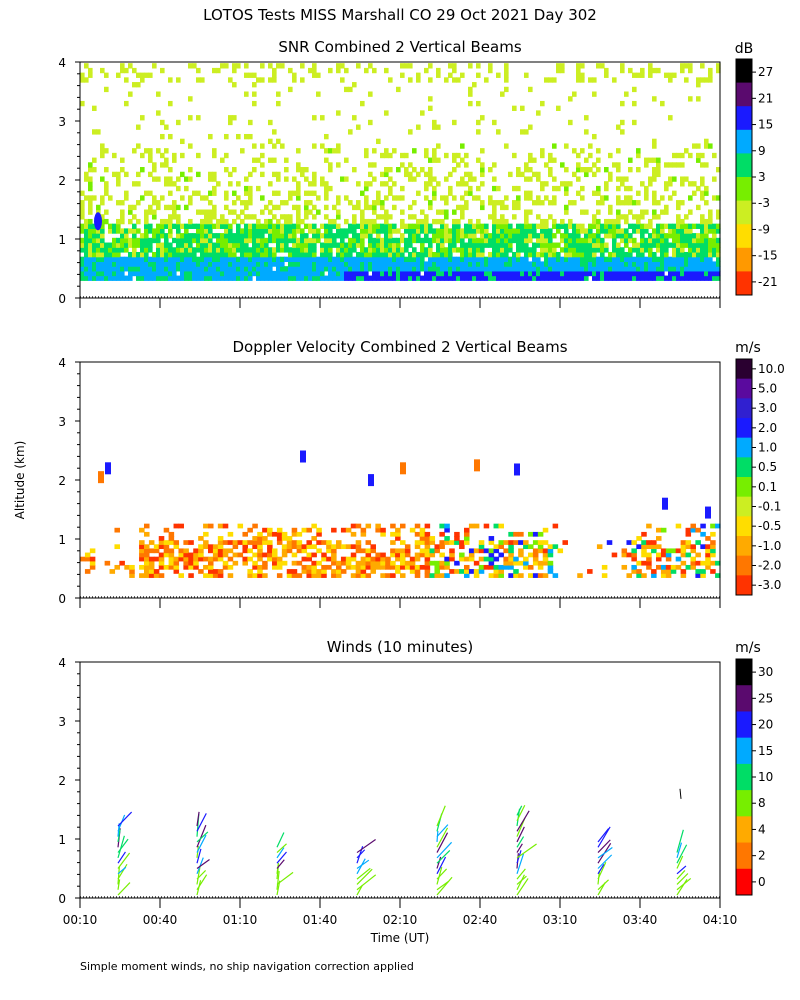 The width and height of the screenshot is (800, 1000). I want to click on x-tick-label: 04:10, so click(720, 920).